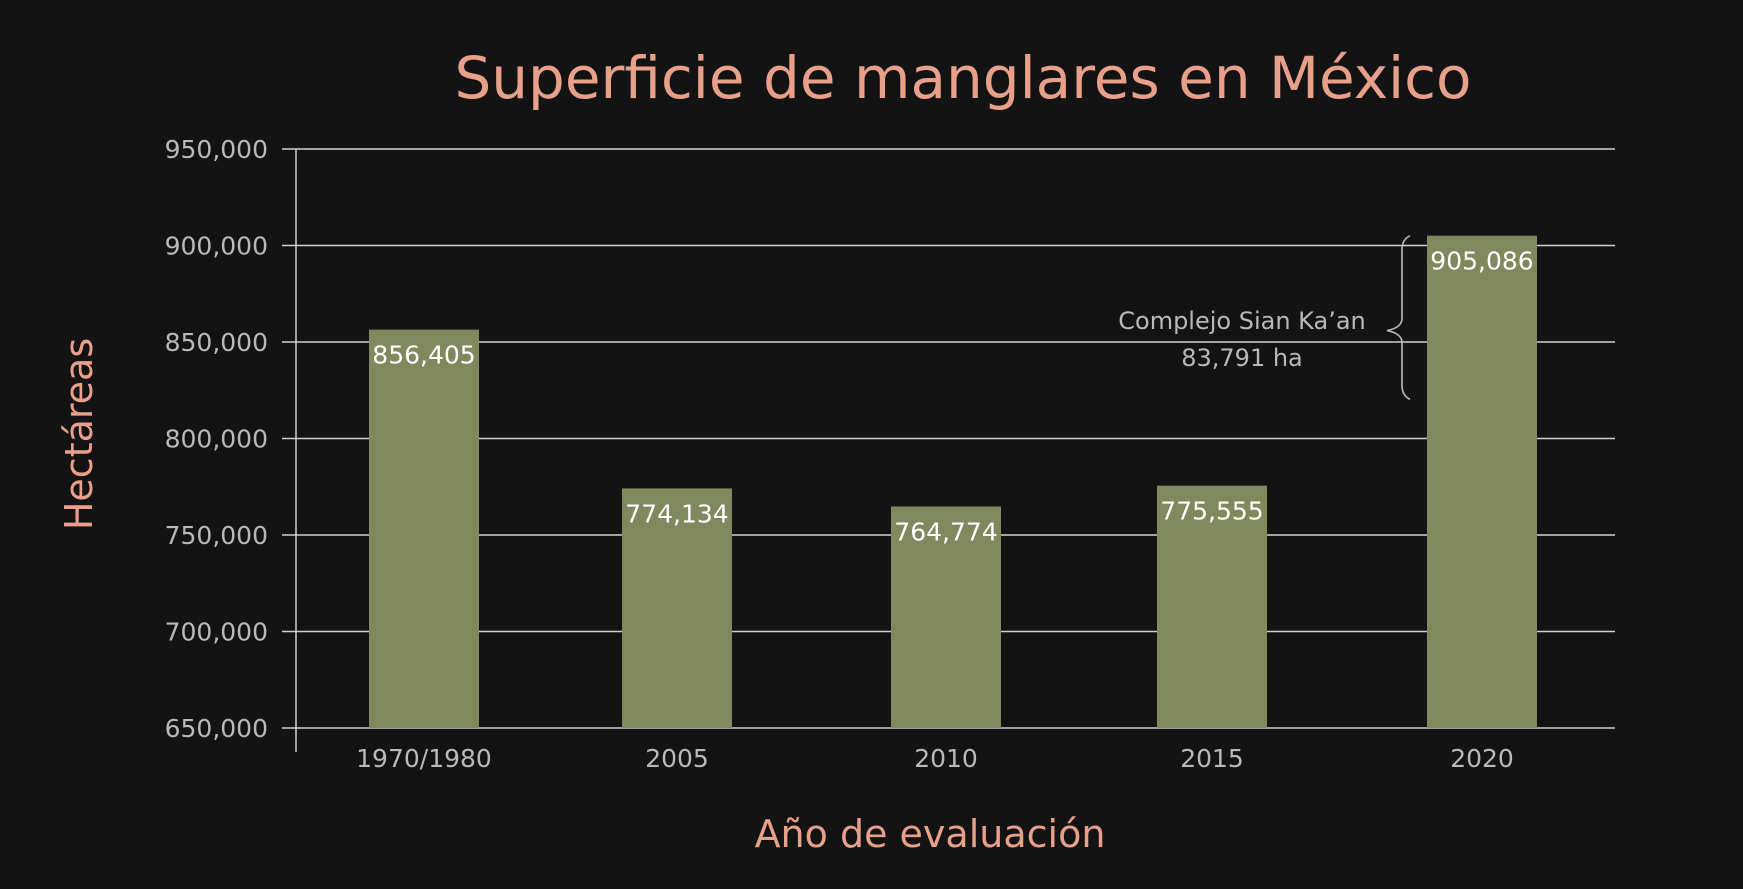  What do you see at coordinates (1212, 758) in the screenshot?
I see `x-tick-label: 2015` at bounding box center [1212, 758].